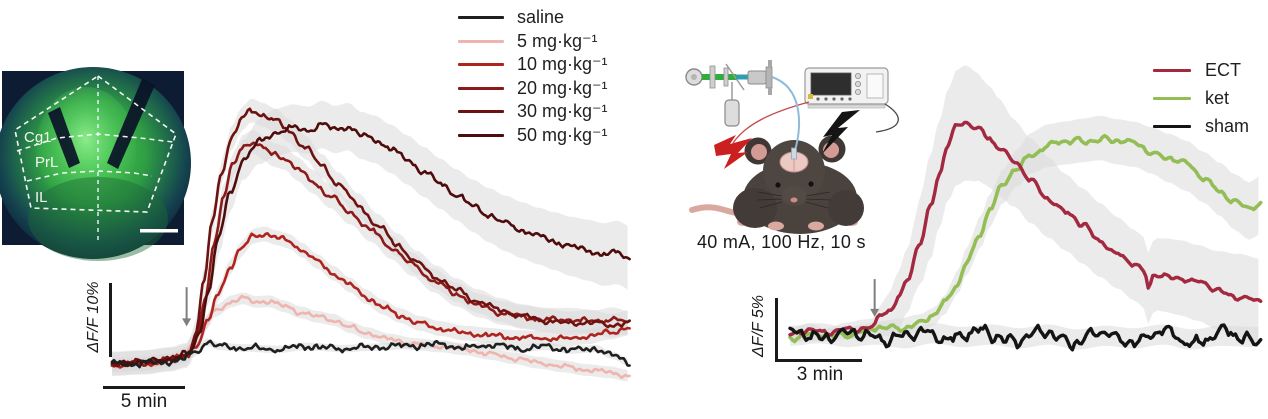  What do you see at coordinates (557, 40) in the screenshot?
I see `legend-label: 5 mg·kg⁻¹` at bounding box center [557, 40].